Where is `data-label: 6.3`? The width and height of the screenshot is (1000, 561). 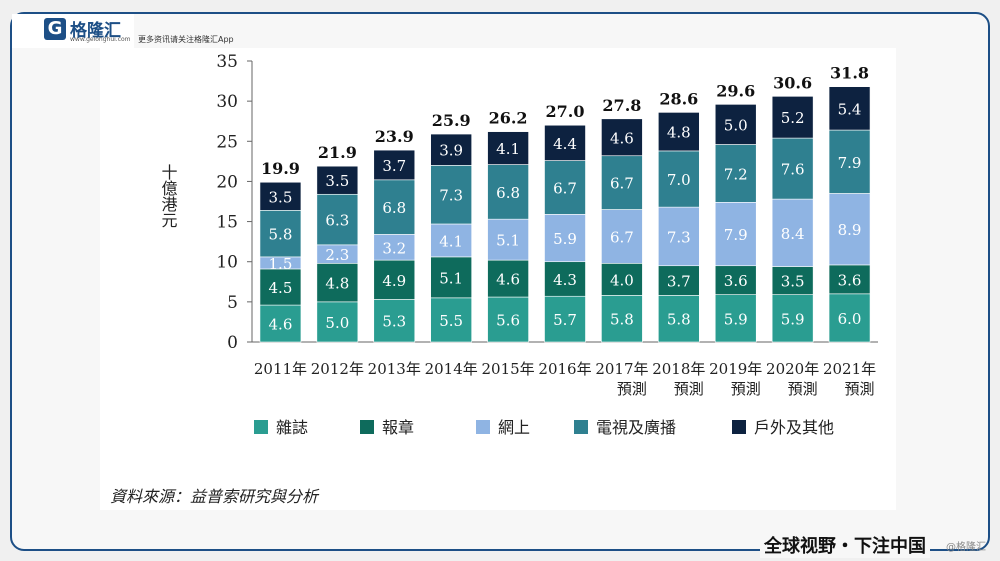 data-label: 6.3 is located at coordinates (337, 221).